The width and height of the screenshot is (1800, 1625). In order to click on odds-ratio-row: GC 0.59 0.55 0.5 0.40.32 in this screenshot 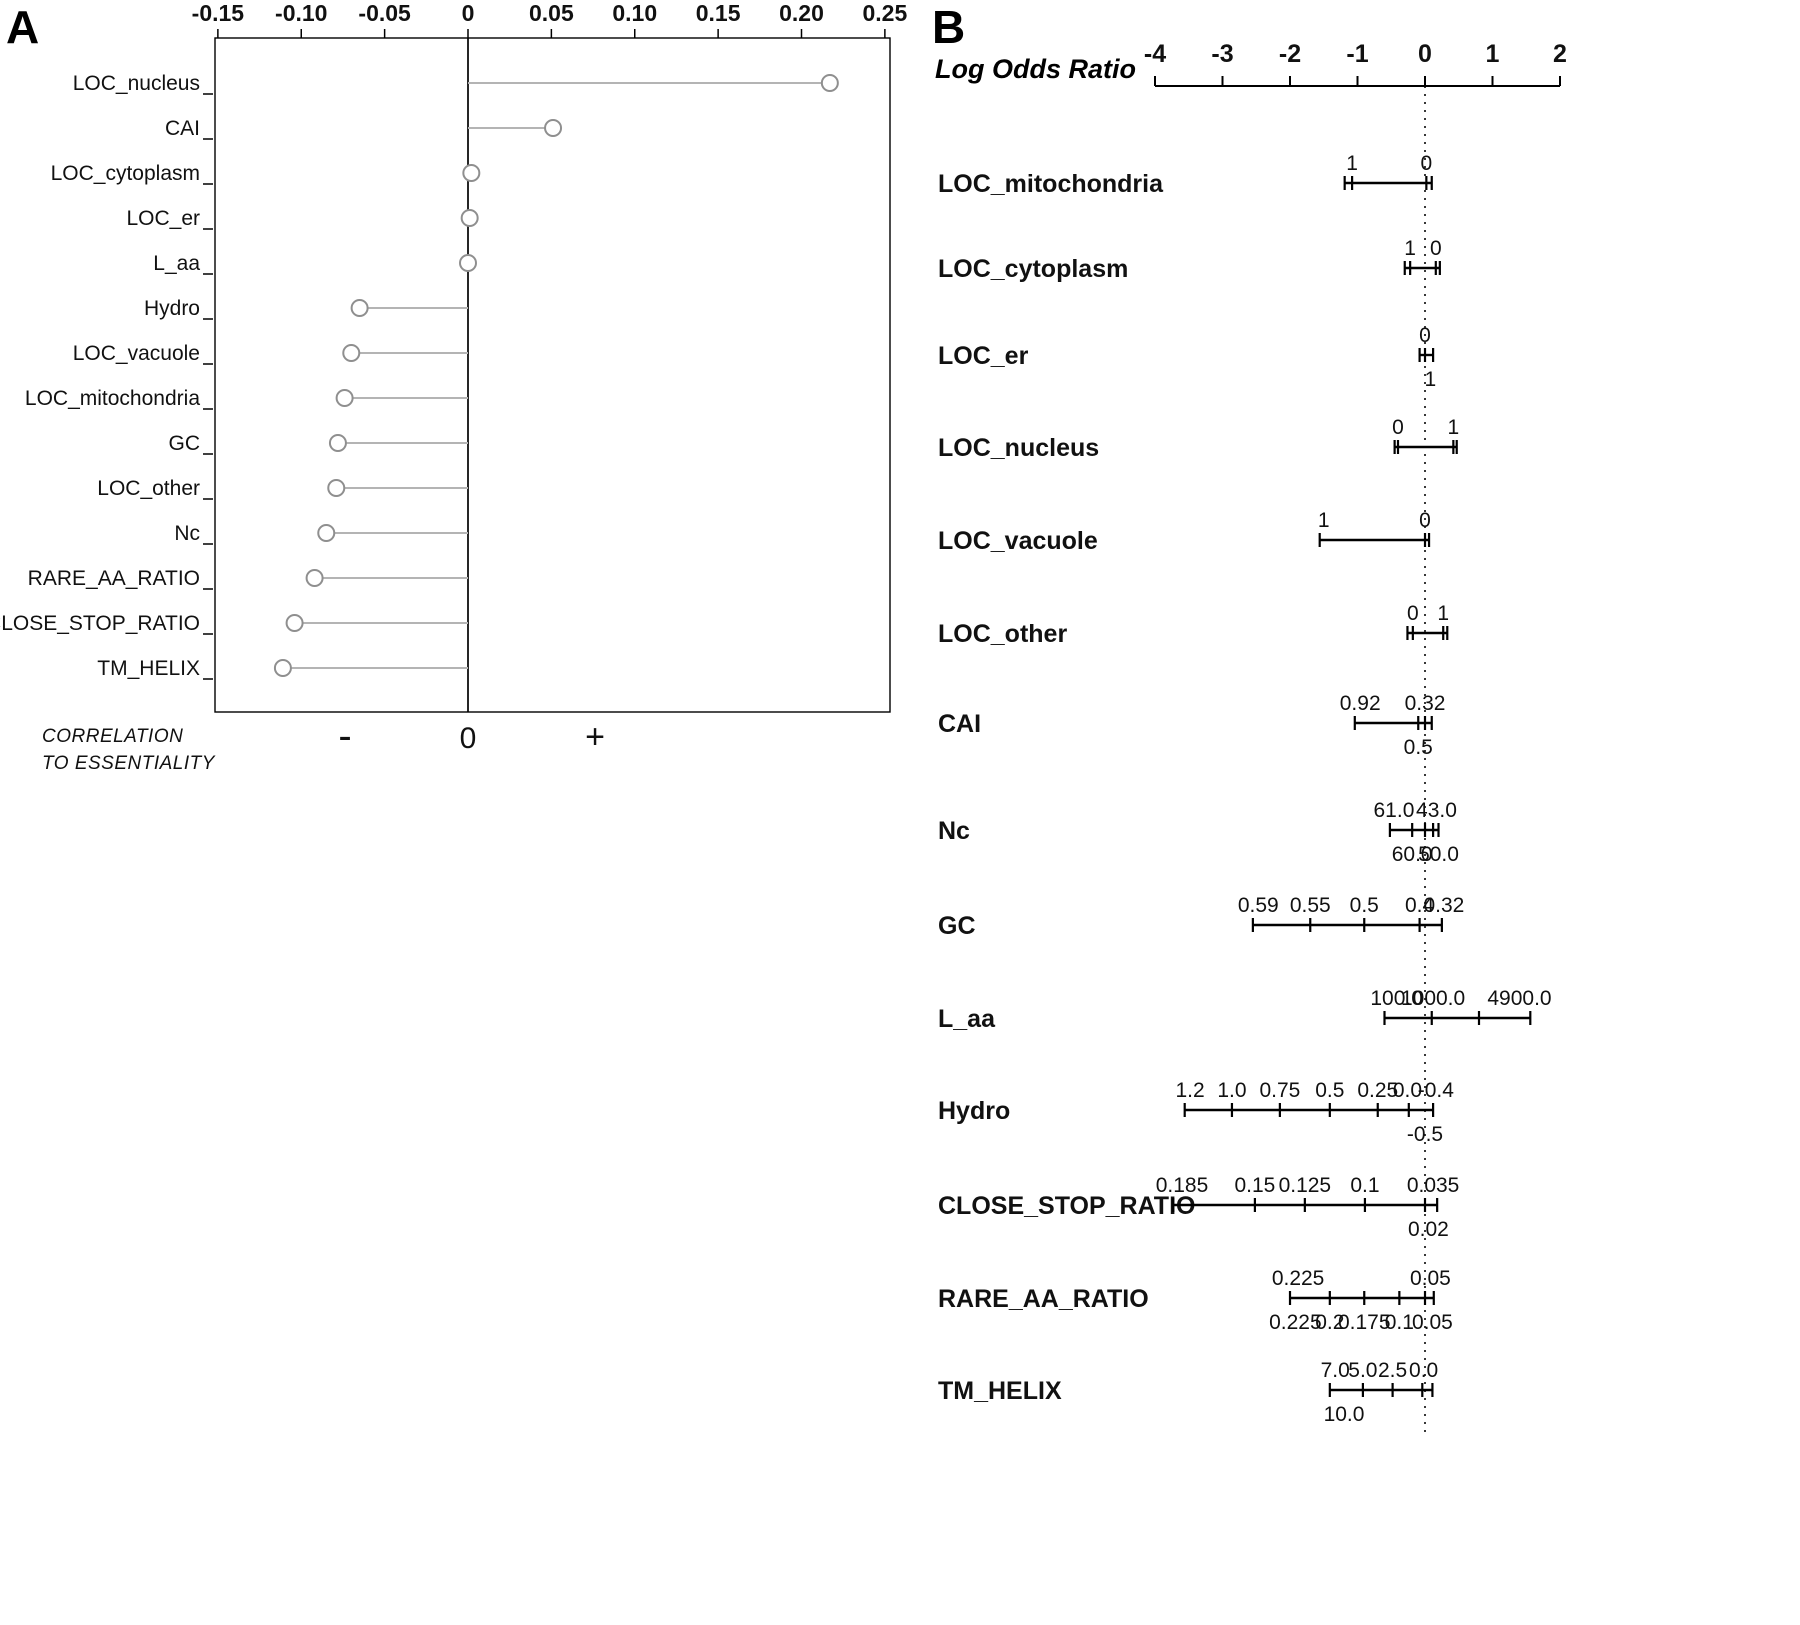, I will do `click(1201, 917)`.